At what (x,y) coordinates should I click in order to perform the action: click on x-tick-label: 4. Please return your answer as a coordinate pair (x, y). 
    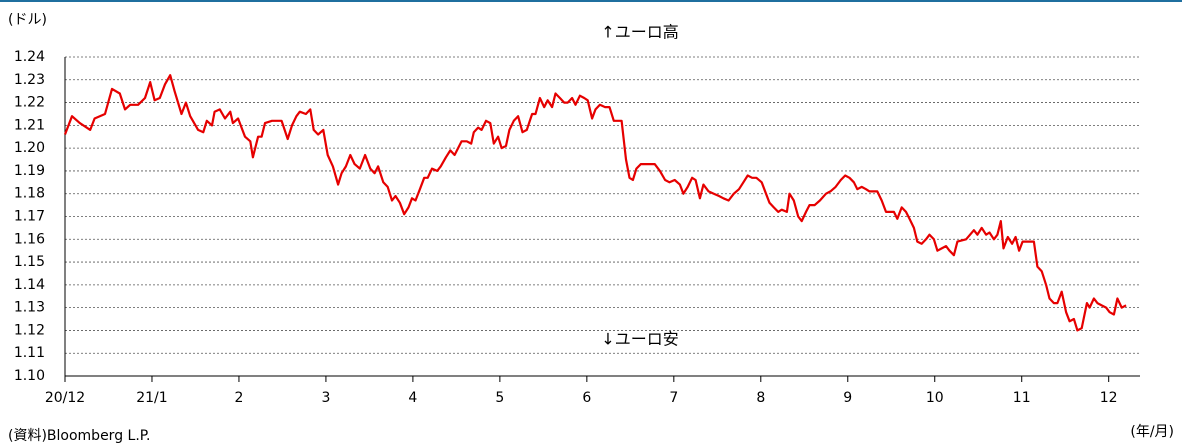
    Looking at the image, I should click on (412, 398).